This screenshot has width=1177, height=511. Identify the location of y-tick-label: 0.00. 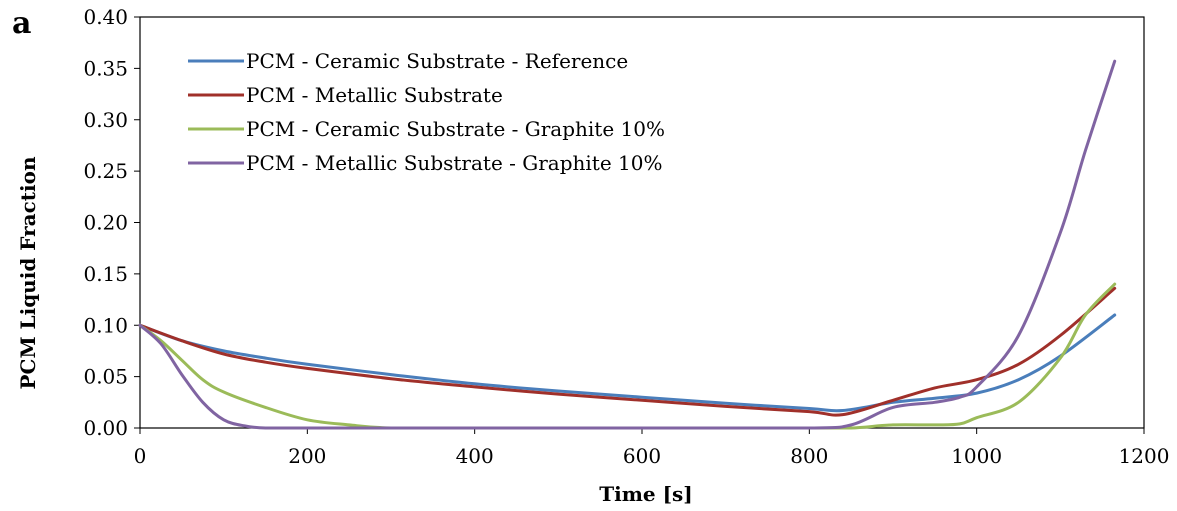
(105, 428).